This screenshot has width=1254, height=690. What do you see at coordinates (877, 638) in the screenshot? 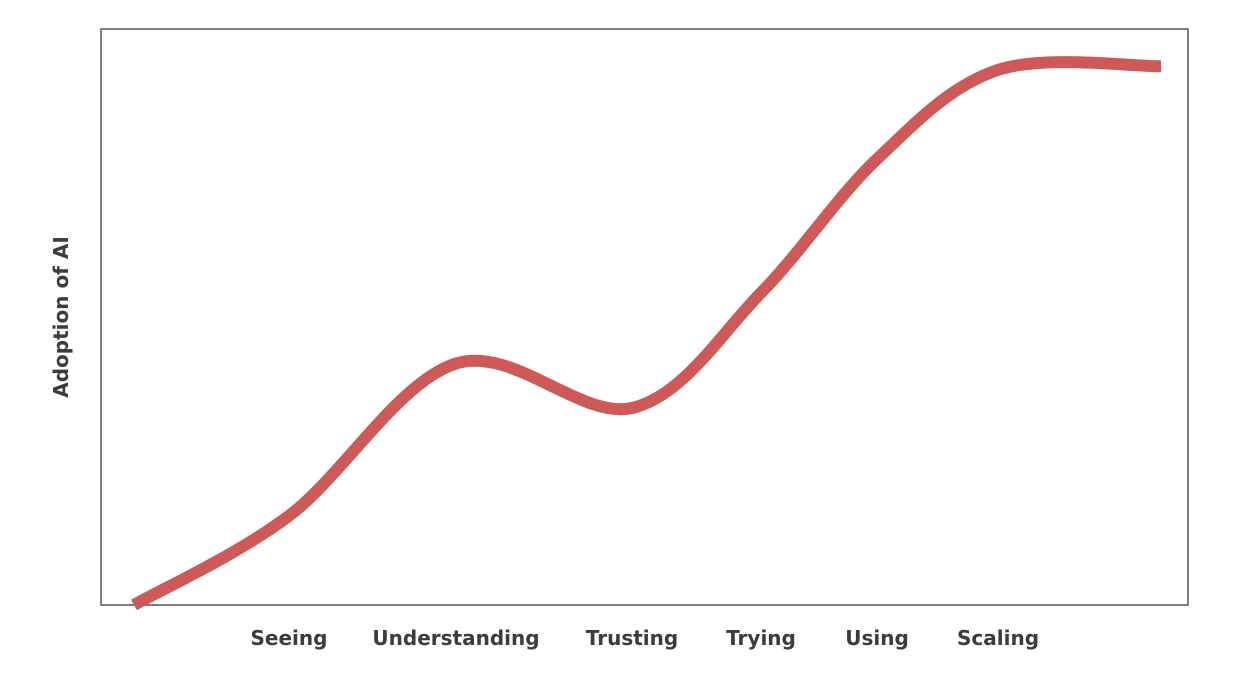
I see `x-tick-label: Using` at bounding box center [877, 638].